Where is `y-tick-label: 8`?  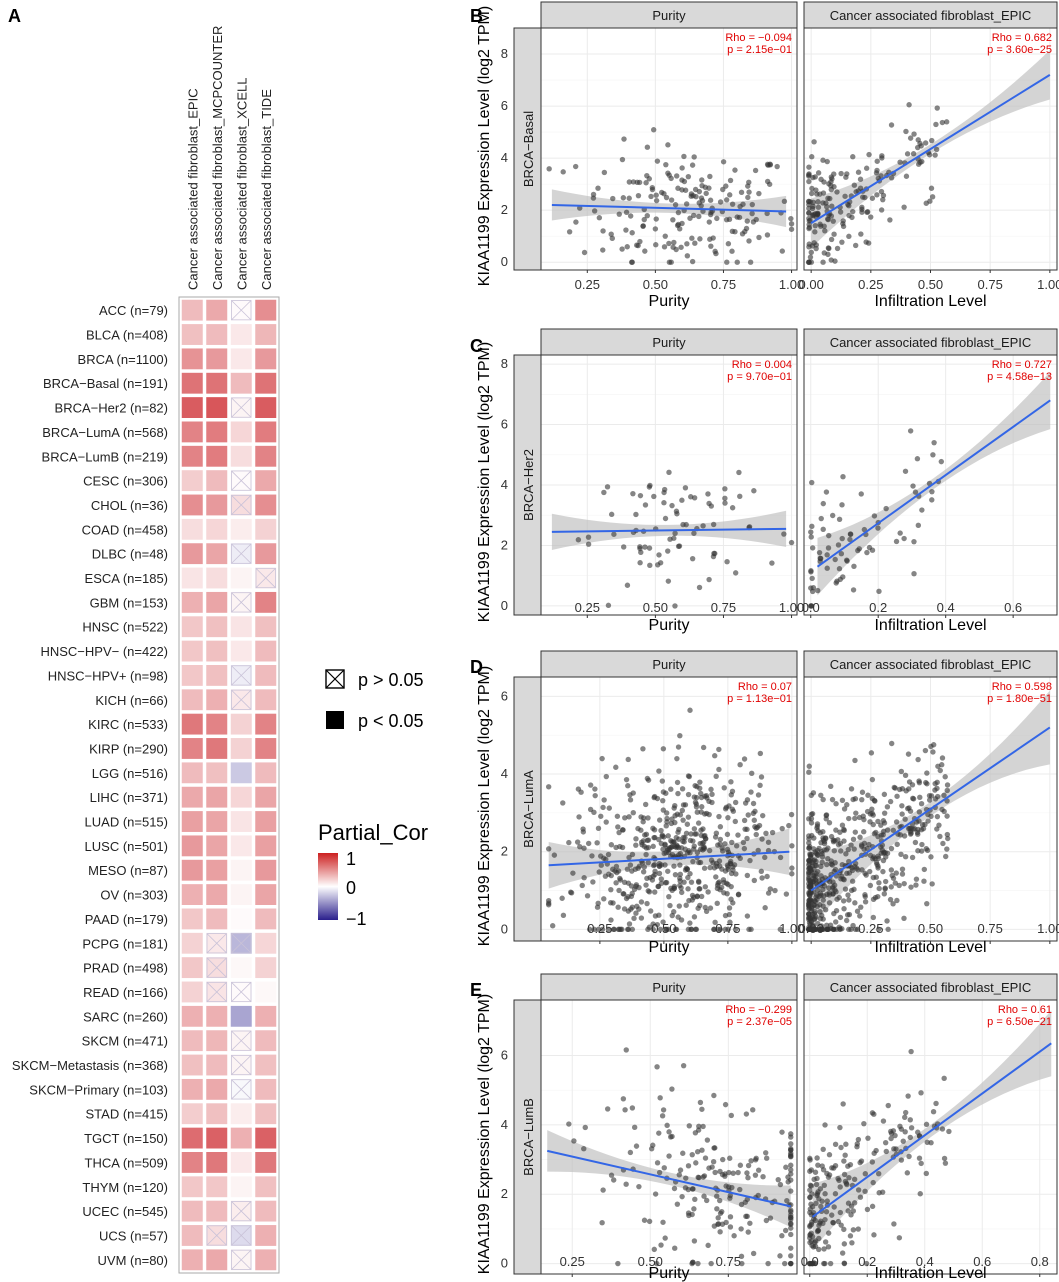 y-tick-label: 8 is located at coordinates (504, 53).